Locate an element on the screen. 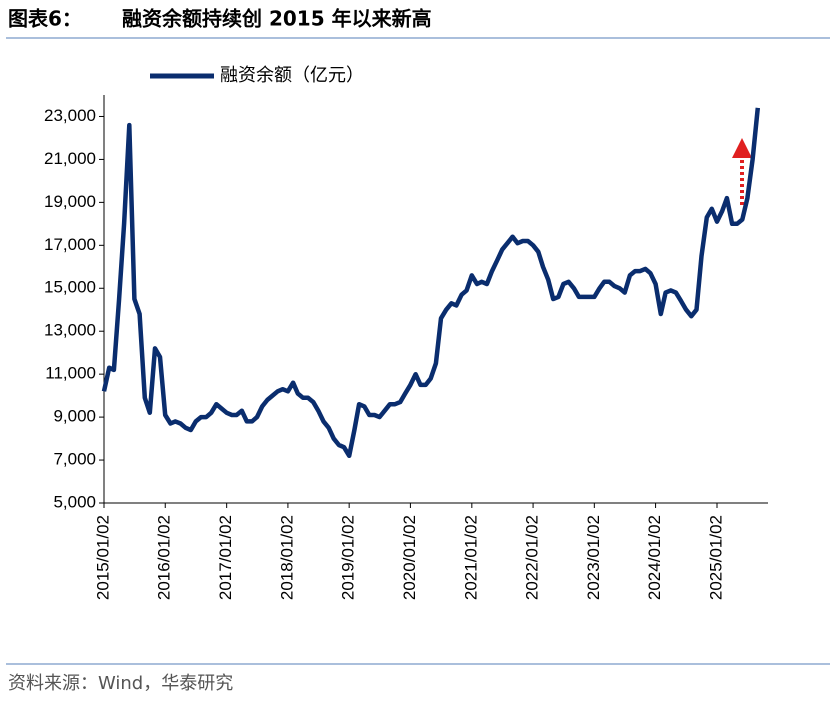  x-tick-label: 2020/01/02 is located at coordinates (409, 557).